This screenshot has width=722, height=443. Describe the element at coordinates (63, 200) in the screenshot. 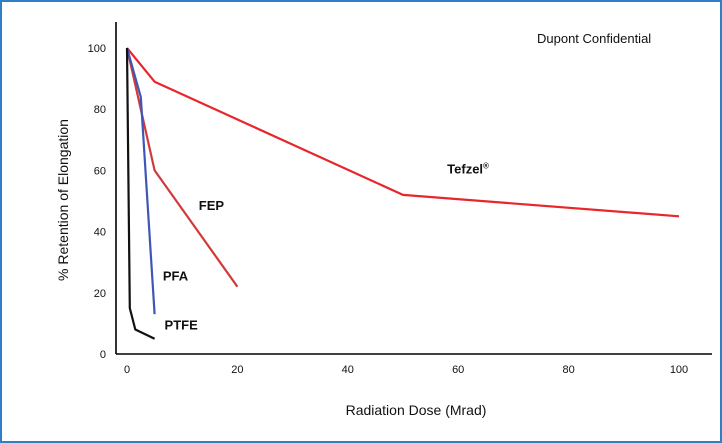

I see `y-axis-title: % Retention of Elongation` at that location.